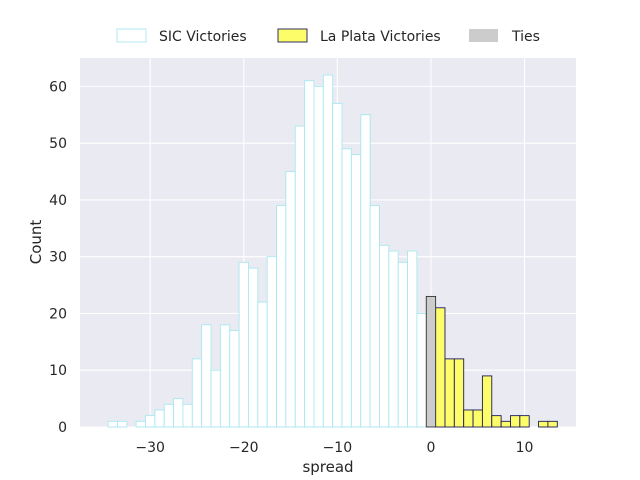 This screenshot has width=640, height=480. I want to click on legend-ties-swatch, so click(483, 35).